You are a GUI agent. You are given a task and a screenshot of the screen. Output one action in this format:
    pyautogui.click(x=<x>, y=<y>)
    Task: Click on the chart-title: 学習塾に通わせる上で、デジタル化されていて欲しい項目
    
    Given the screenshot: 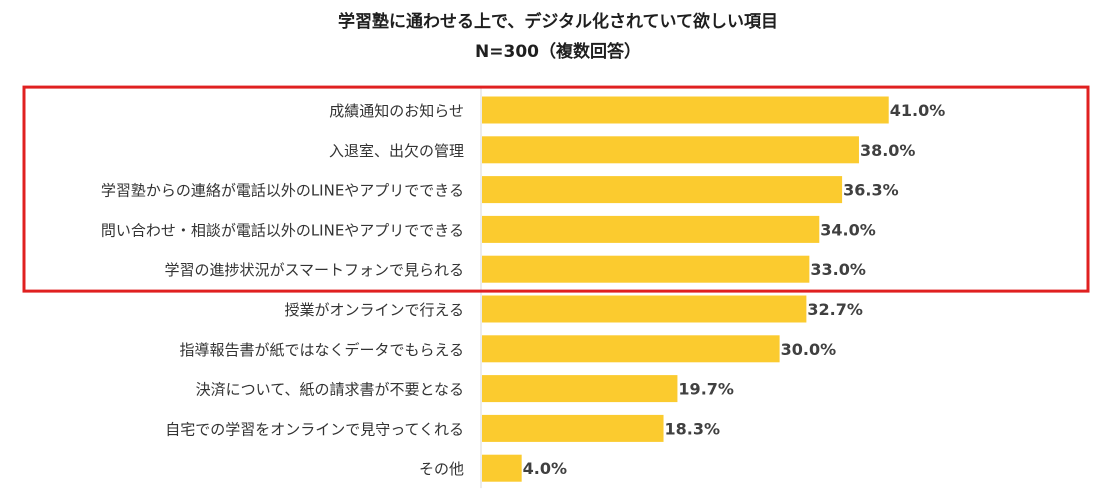 What is the action you would take?
    pyautogui.click(x=558, y=22)
    